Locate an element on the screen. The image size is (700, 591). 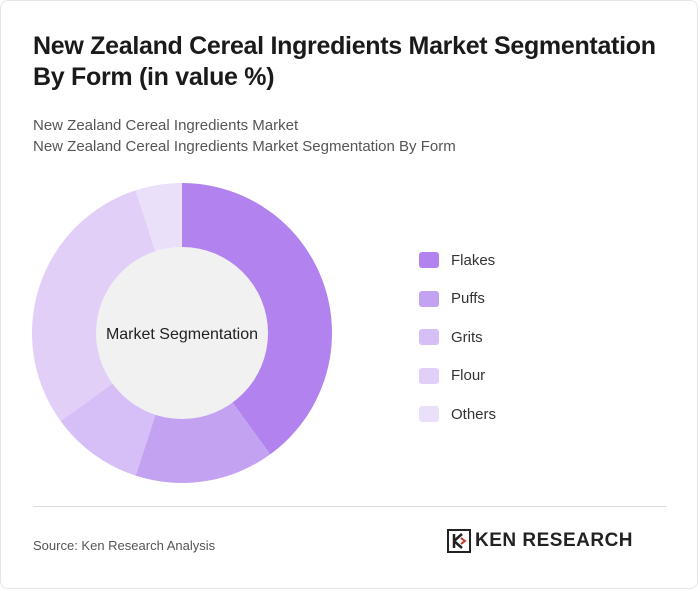
legend-item-flakes: Flakes is located at coordinates (457, 260).